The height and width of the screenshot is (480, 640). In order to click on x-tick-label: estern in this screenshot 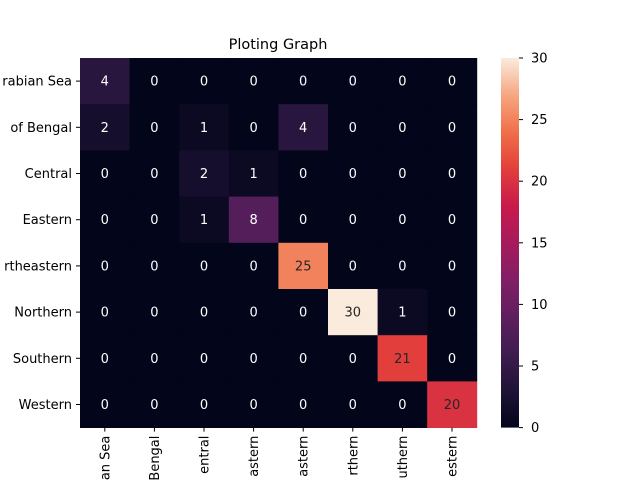, I will do `click(453, 456)`.